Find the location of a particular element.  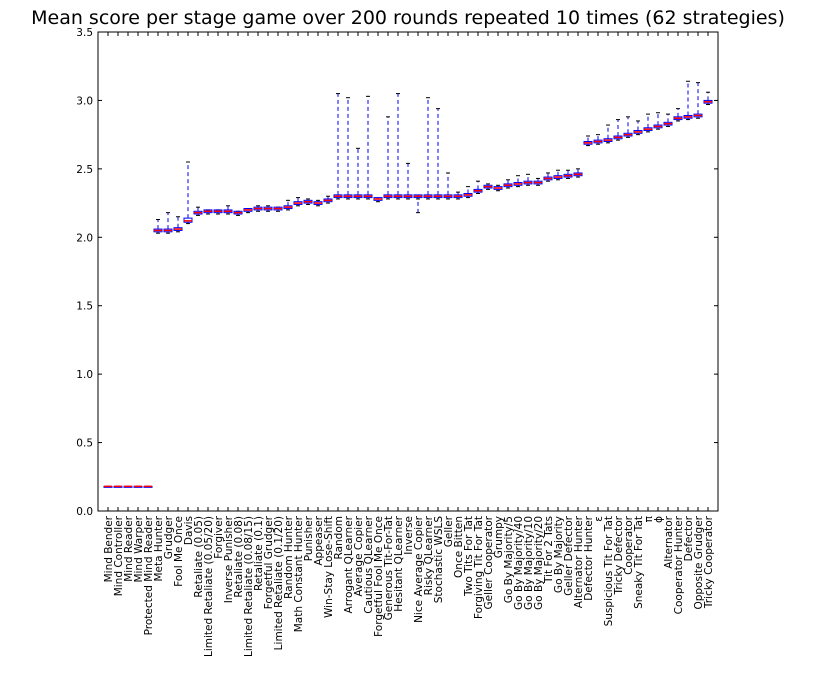

x-tick-label: Defector is located at coordinates (689, 538).